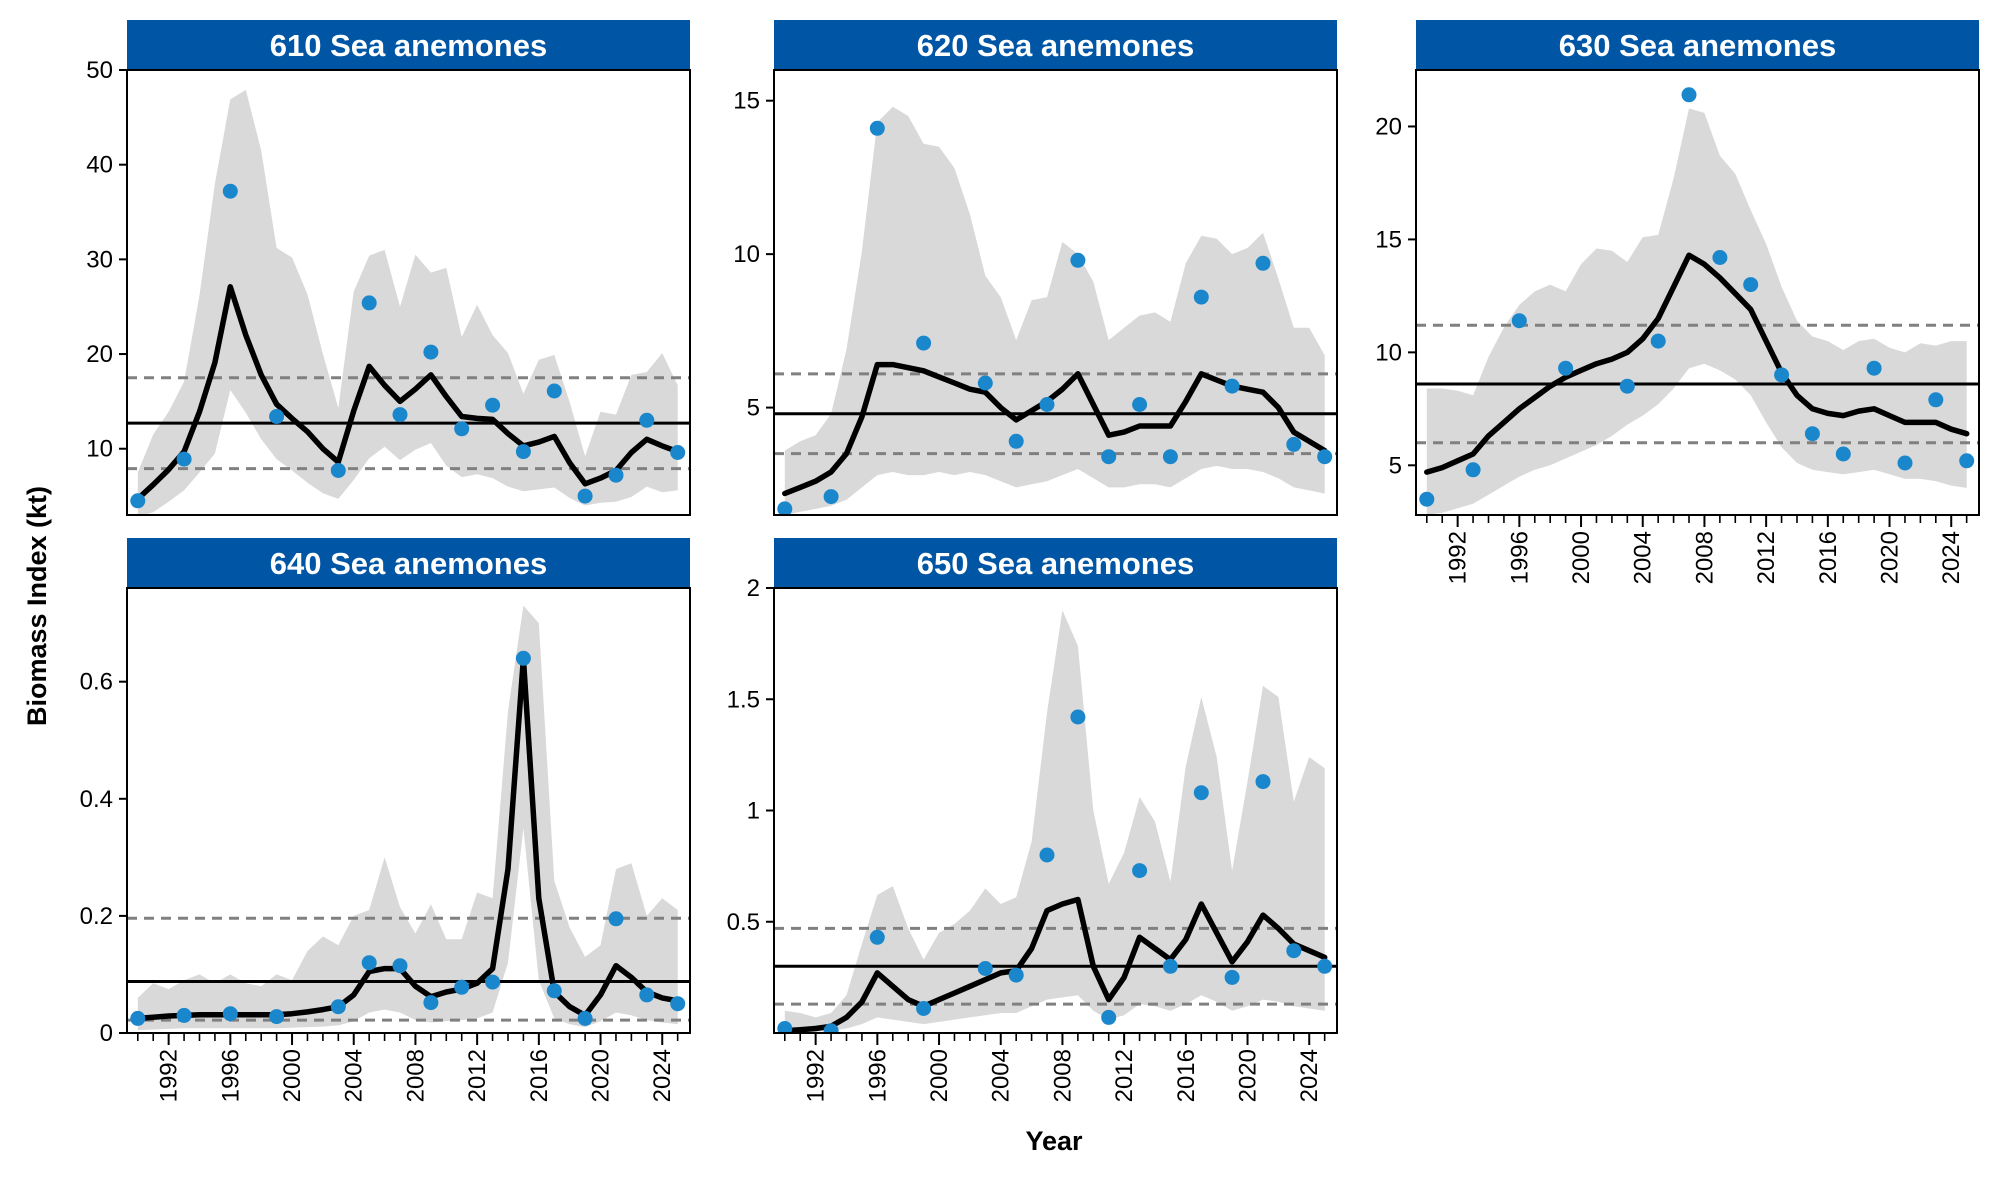 Image resolution: width=1996 pixels, height=1181 pixels. What do you see at coordinates (1890, 557) in the screenshot?
I see `x-tick-label: 2020` at bounding box center [1890, 557].